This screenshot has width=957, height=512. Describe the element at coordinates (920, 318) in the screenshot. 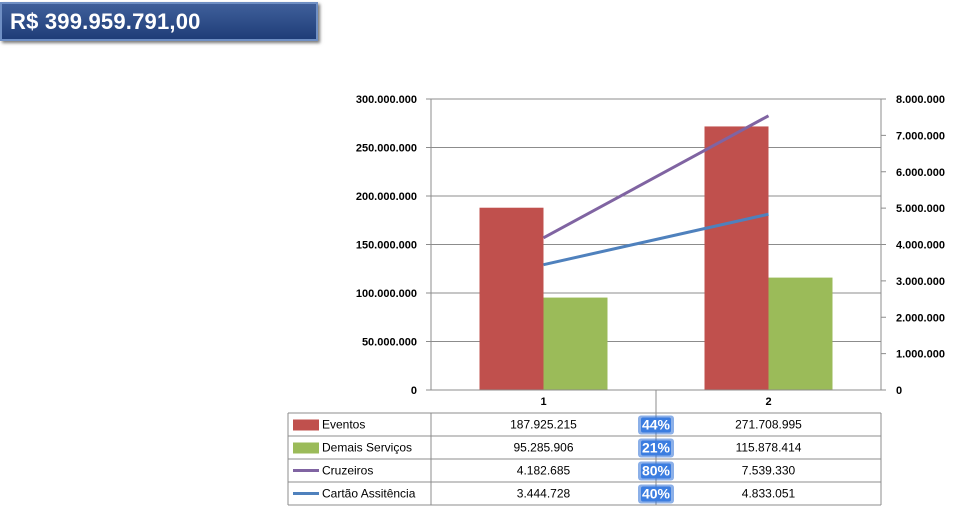

I see `right-axis-tick-label: 2.000.000` at that location.